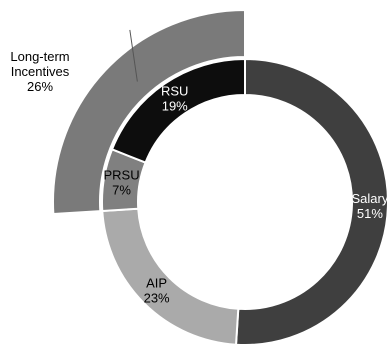 Image resolution: width=387 pixels, height=352 pixels. I want to click on outer-slice-label-line2: Incentives, so click(40, 71).